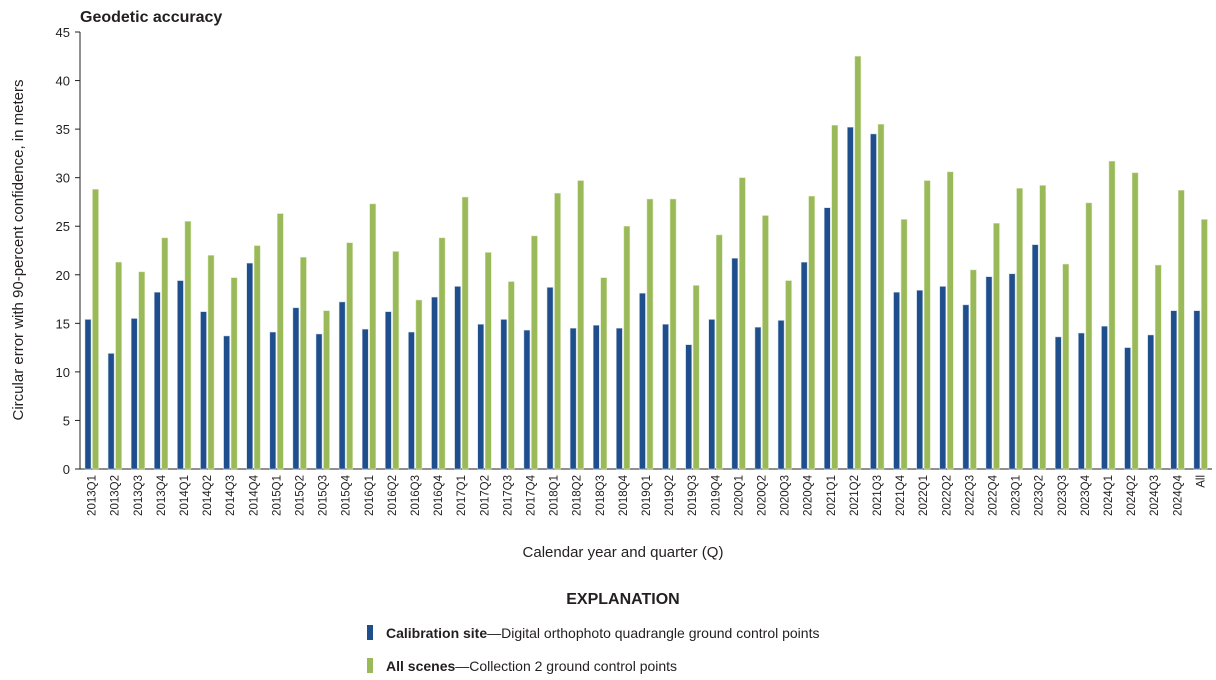 The width and height of the screenshot is (1216, 680). I want to click on x-tick-label: 2021Q1, so click(832, 495).